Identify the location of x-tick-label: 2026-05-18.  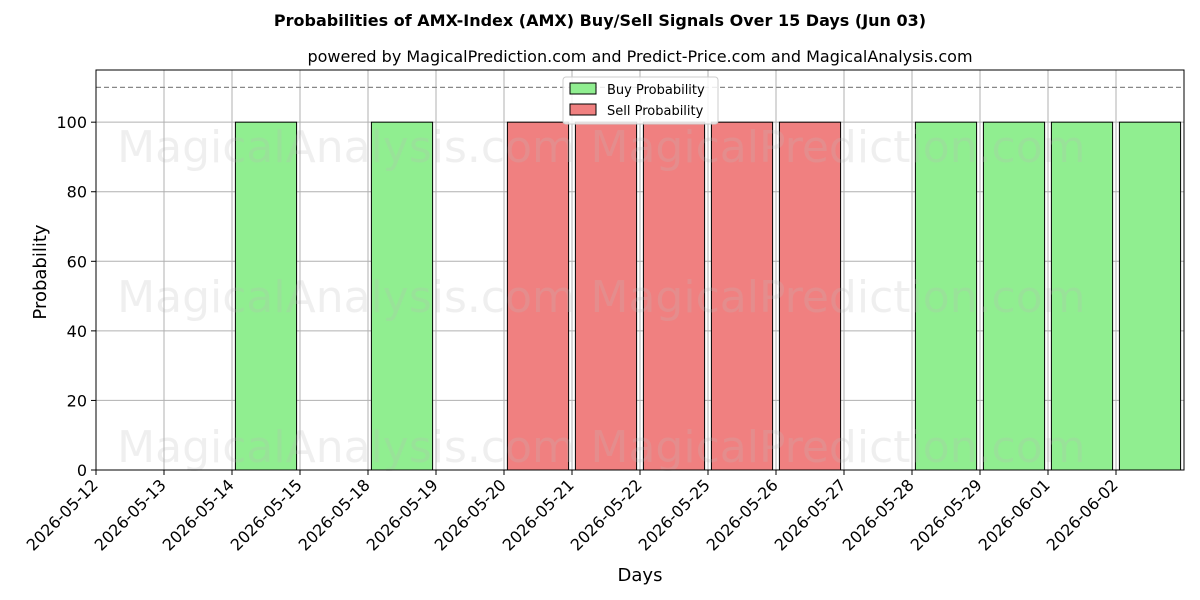
(334, 514).